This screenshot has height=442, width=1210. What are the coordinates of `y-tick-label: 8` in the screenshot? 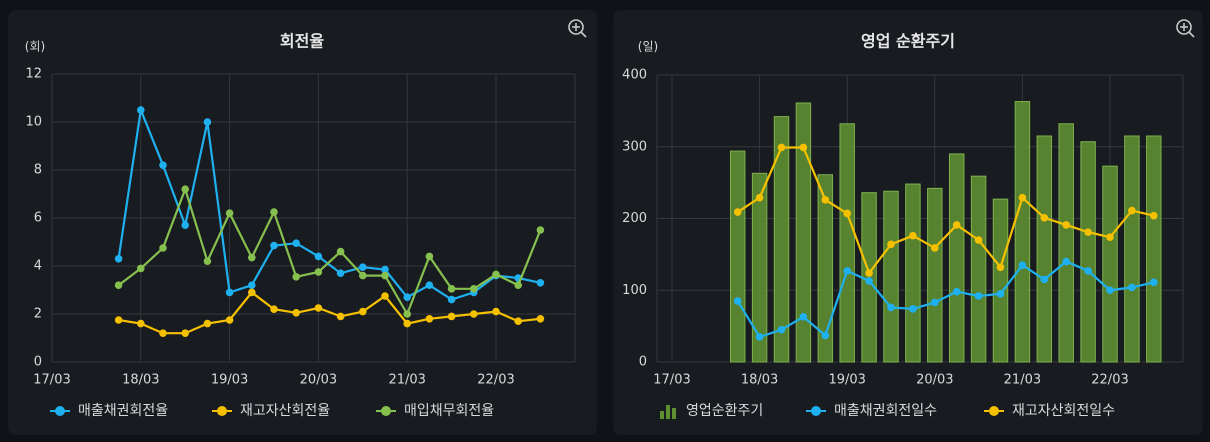 It's located at (38, 170).